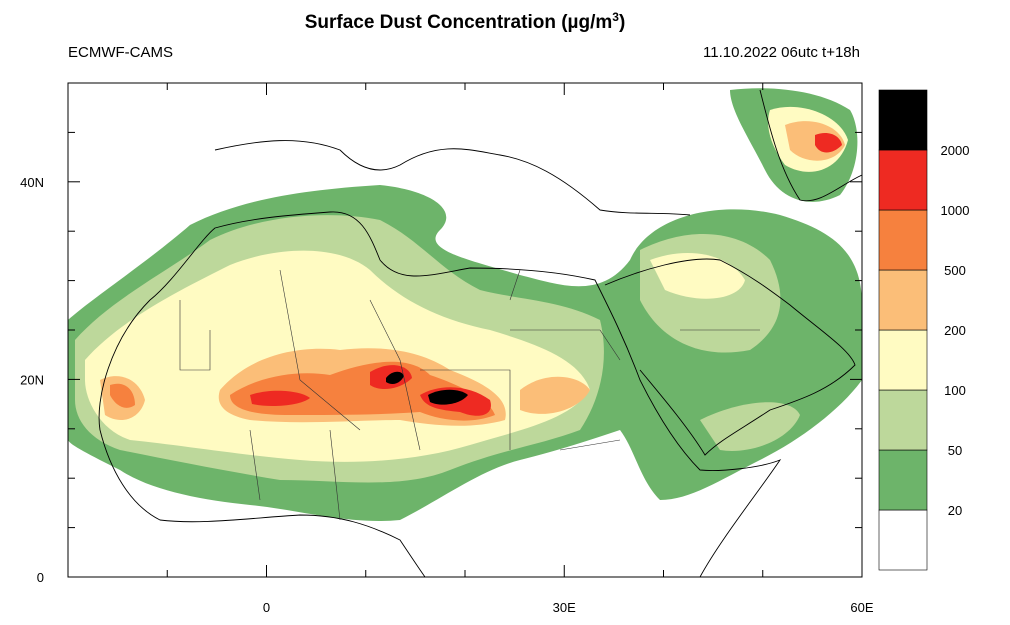  I want to click on colorbar-label: 100, so click(955, 390).